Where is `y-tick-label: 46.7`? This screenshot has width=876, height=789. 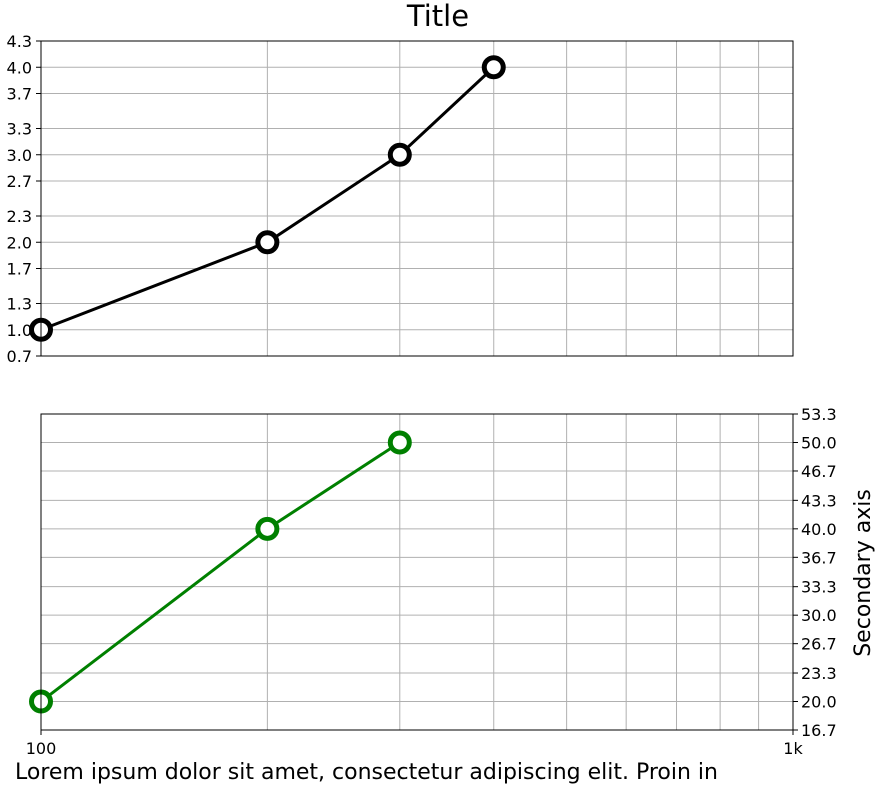
y-tick-label: 46.7 is located at coordinates (819, 471).